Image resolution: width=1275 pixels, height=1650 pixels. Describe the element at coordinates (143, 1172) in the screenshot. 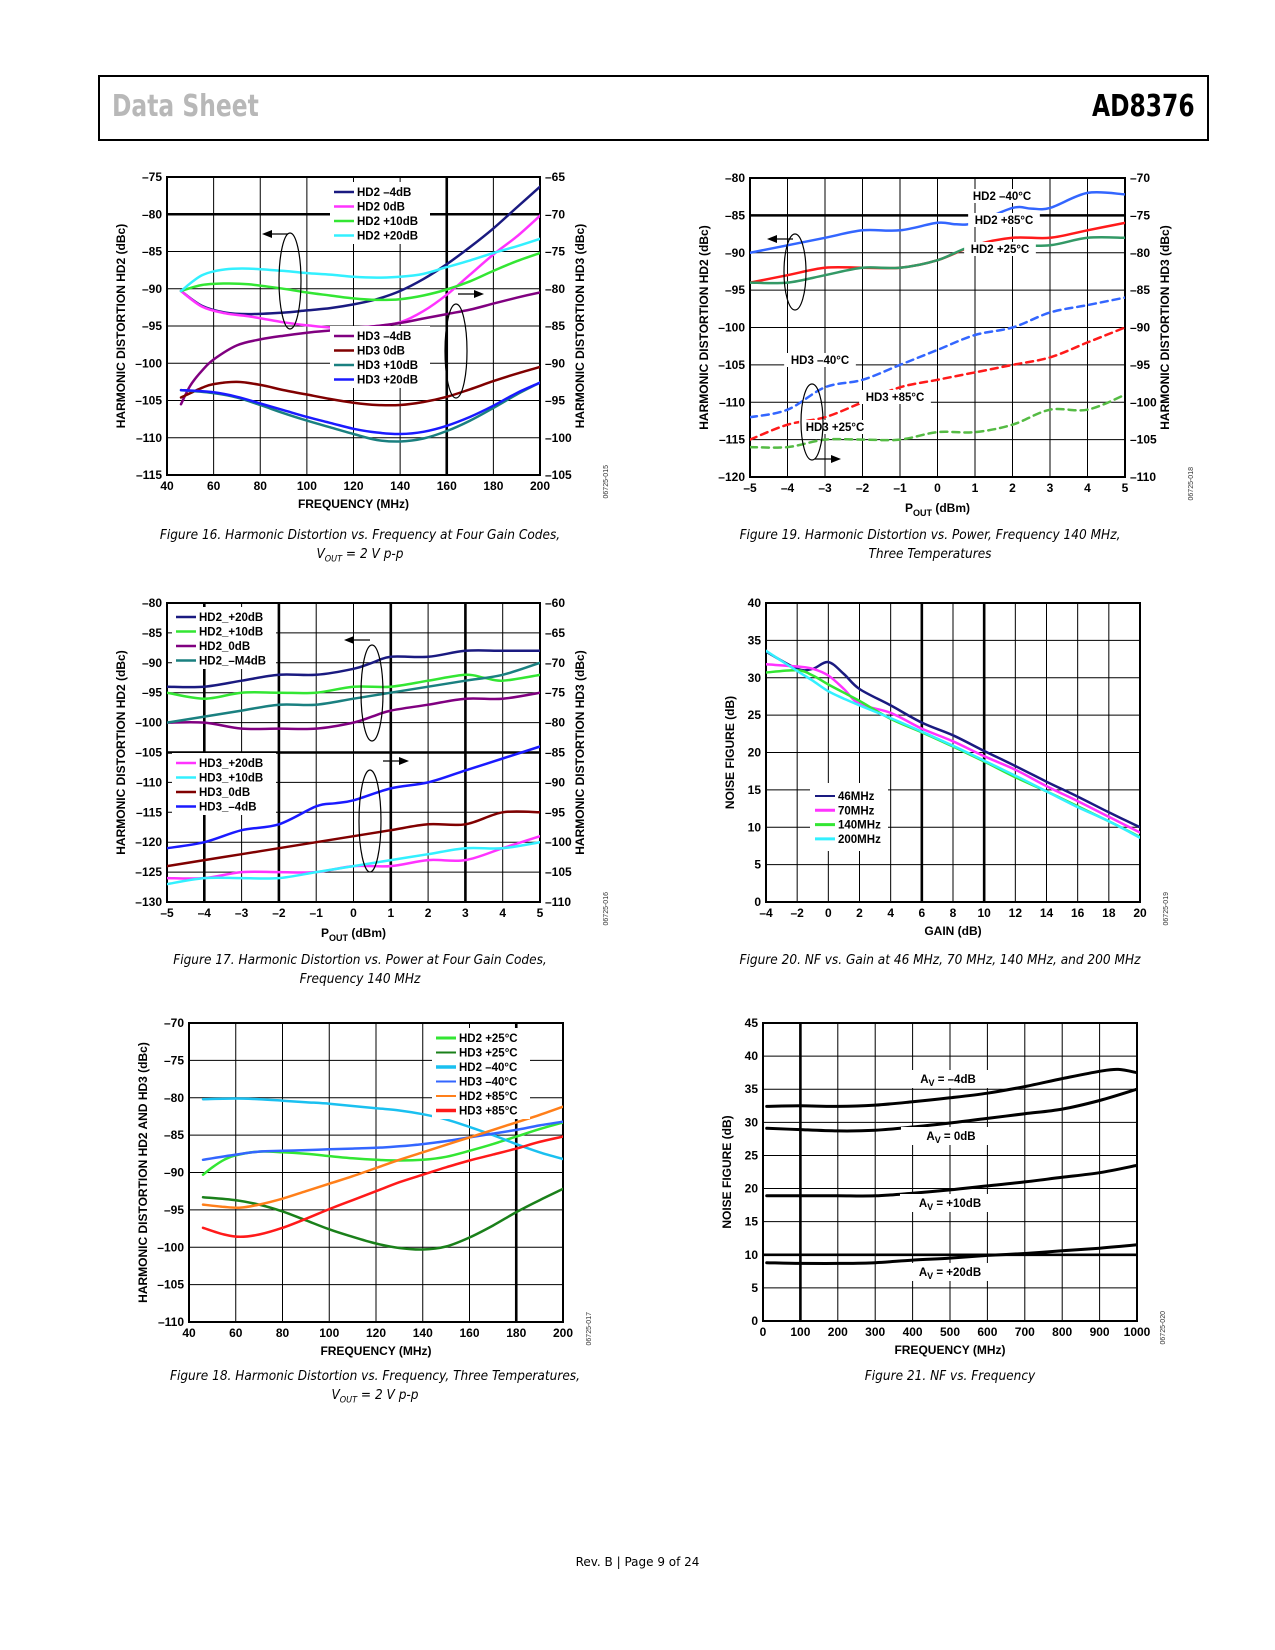

I see `y-axis-label: HARMONIC DISTORTION HD2 AND HD3 (dBc)` at that location.